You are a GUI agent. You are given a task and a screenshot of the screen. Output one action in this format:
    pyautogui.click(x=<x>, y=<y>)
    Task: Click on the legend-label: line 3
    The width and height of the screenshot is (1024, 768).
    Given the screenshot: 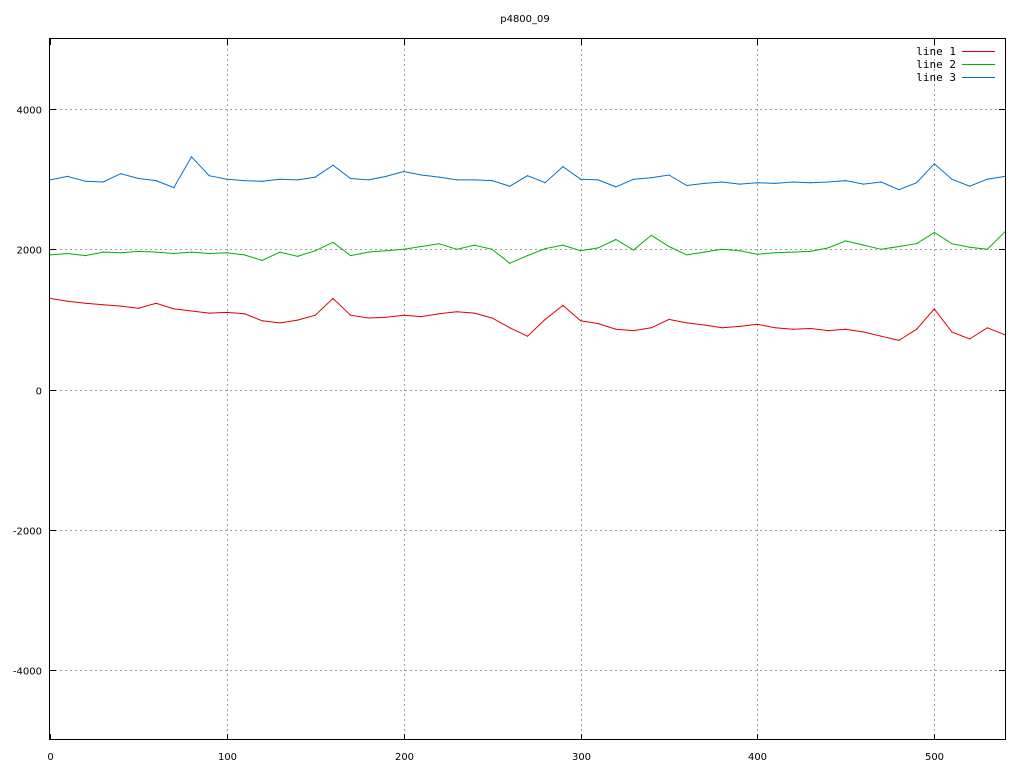 What is the action you would take?
    pyautogui.click(x=936, y=77)
    